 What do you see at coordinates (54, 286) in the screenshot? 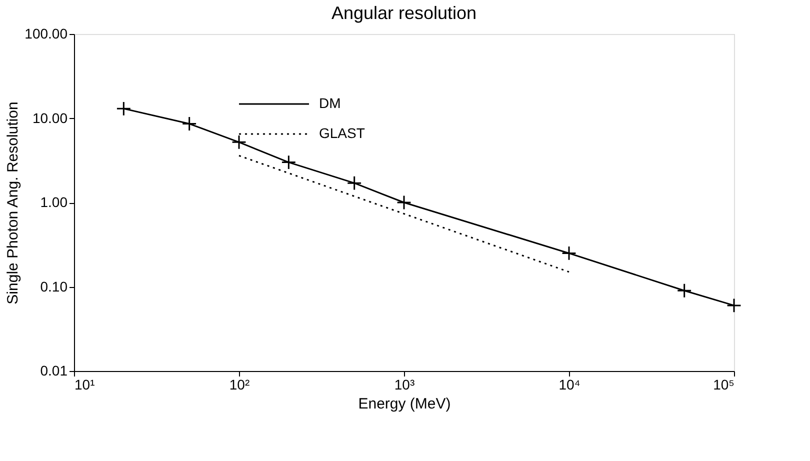
I see `y-tick-label: 0.10` at bounding box center [54, 286].